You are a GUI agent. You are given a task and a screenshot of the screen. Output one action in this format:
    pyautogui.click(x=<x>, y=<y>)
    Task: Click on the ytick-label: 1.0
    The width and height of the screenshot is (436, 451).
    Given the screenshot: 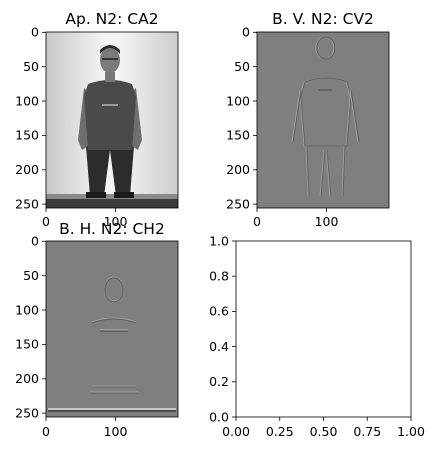 What is the action you would take?
    pyautogui.click(x=219, y=240)
    